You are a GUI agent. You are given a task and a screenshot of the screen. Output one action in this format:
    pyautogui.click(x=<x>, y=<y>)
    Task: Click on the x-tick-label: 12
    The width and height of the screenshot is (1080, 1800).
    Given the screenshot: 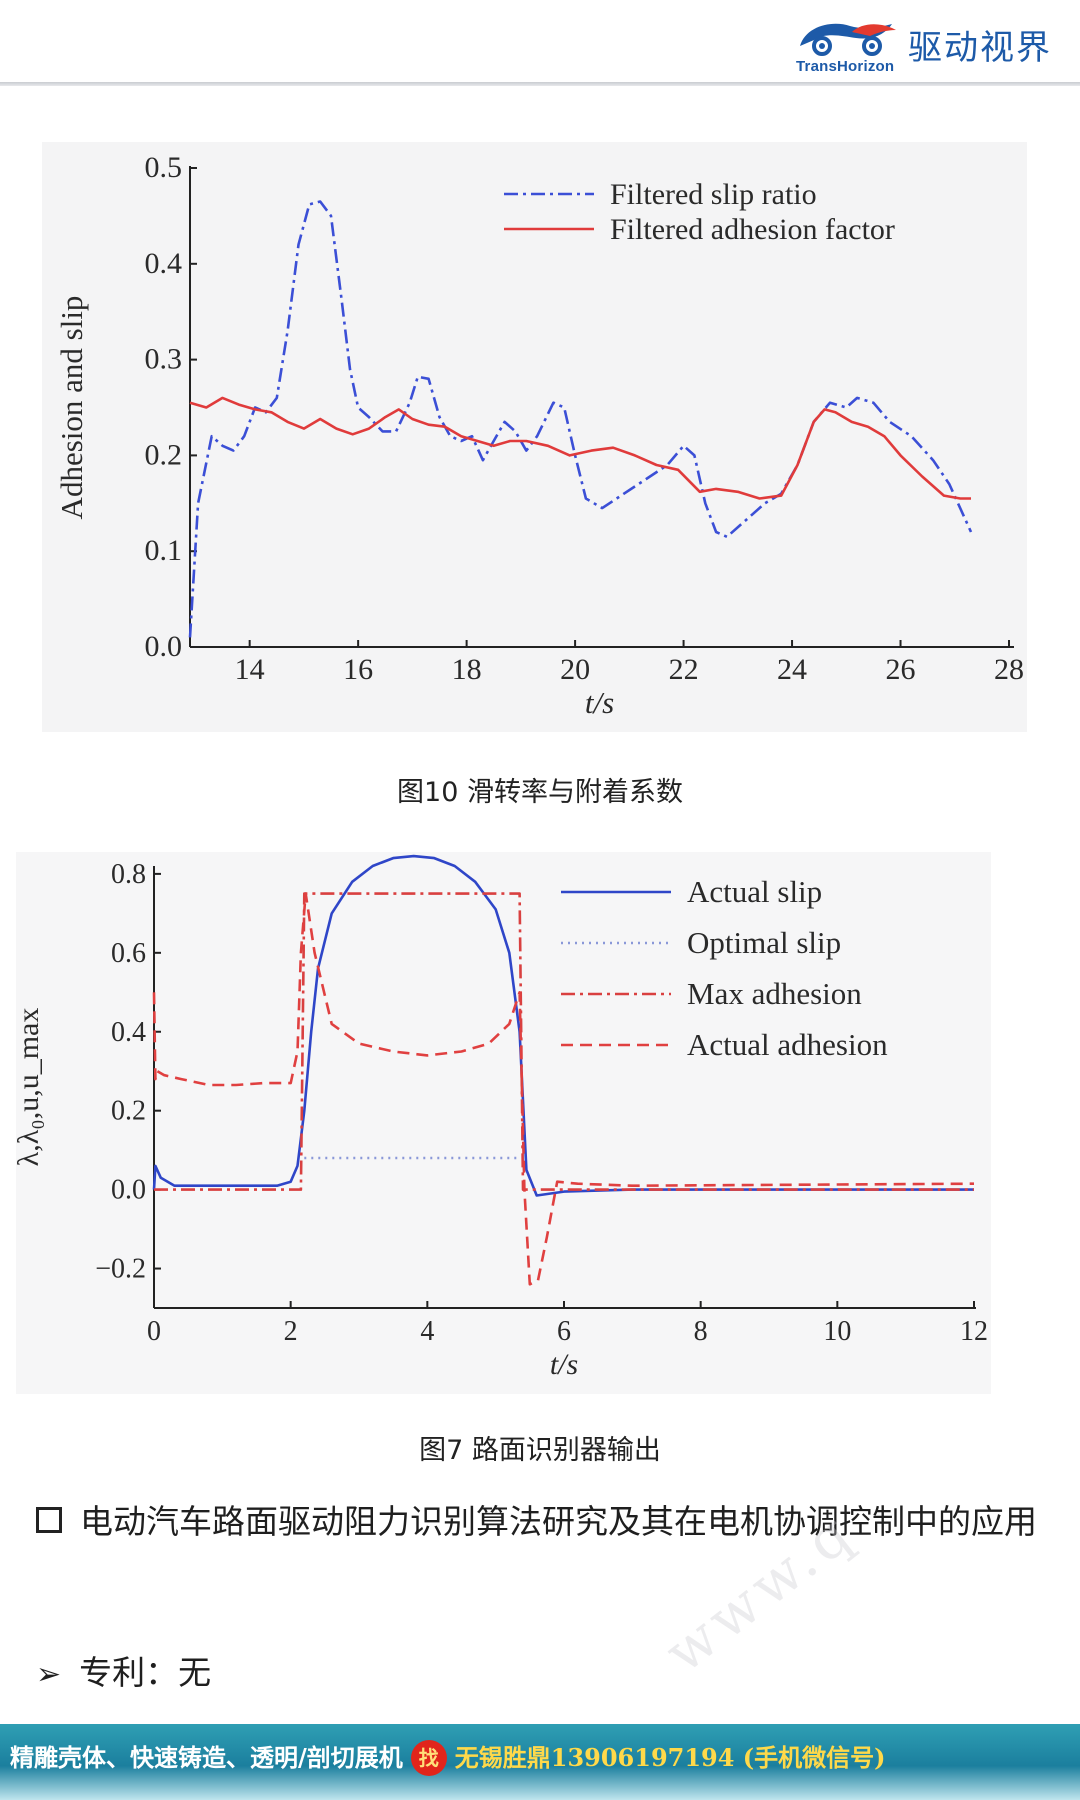 What is the action you would take?
    pyautogui.click(x=974, y=1331)
    